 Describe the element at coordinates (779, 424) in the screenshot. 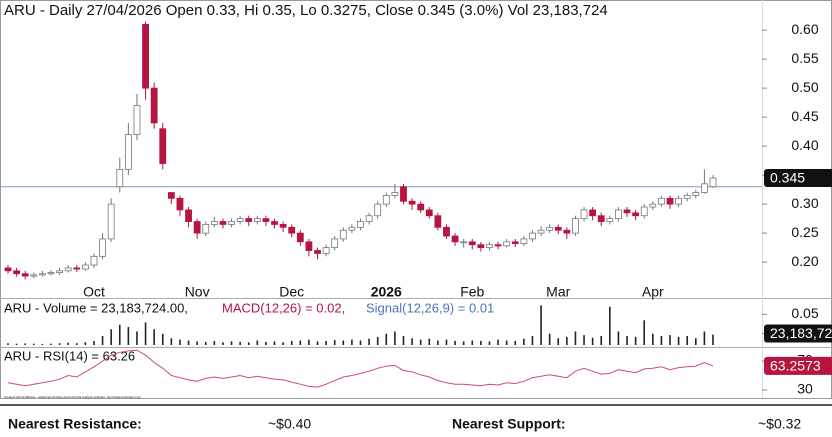

I see `support-value: ~$0.32` at that location.